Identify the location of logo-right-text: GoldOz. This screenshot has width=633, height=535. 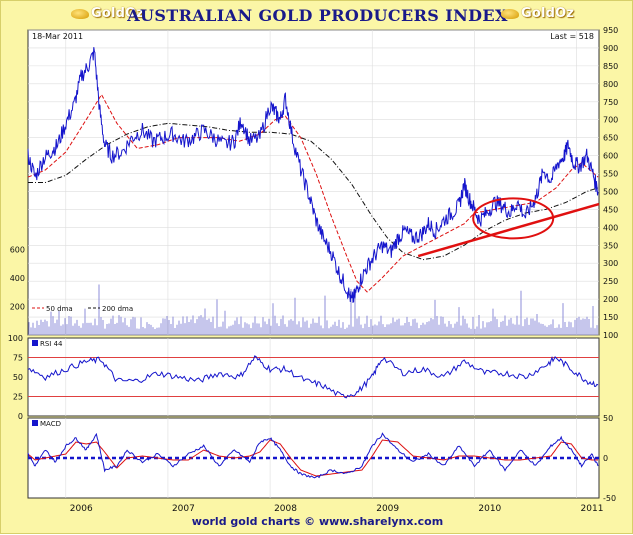
(548, 13).